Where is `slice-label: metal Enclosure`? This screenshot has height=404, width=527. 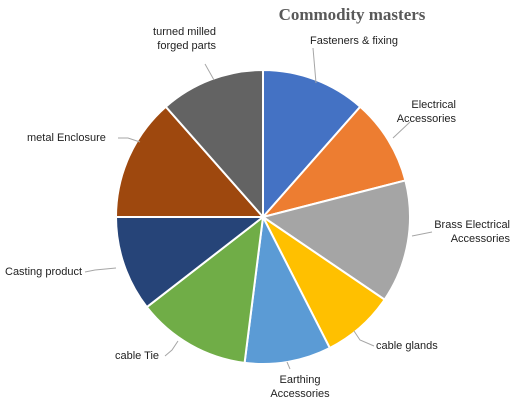
slice-label: metal Enclosure is located at coordinates (66, 138).